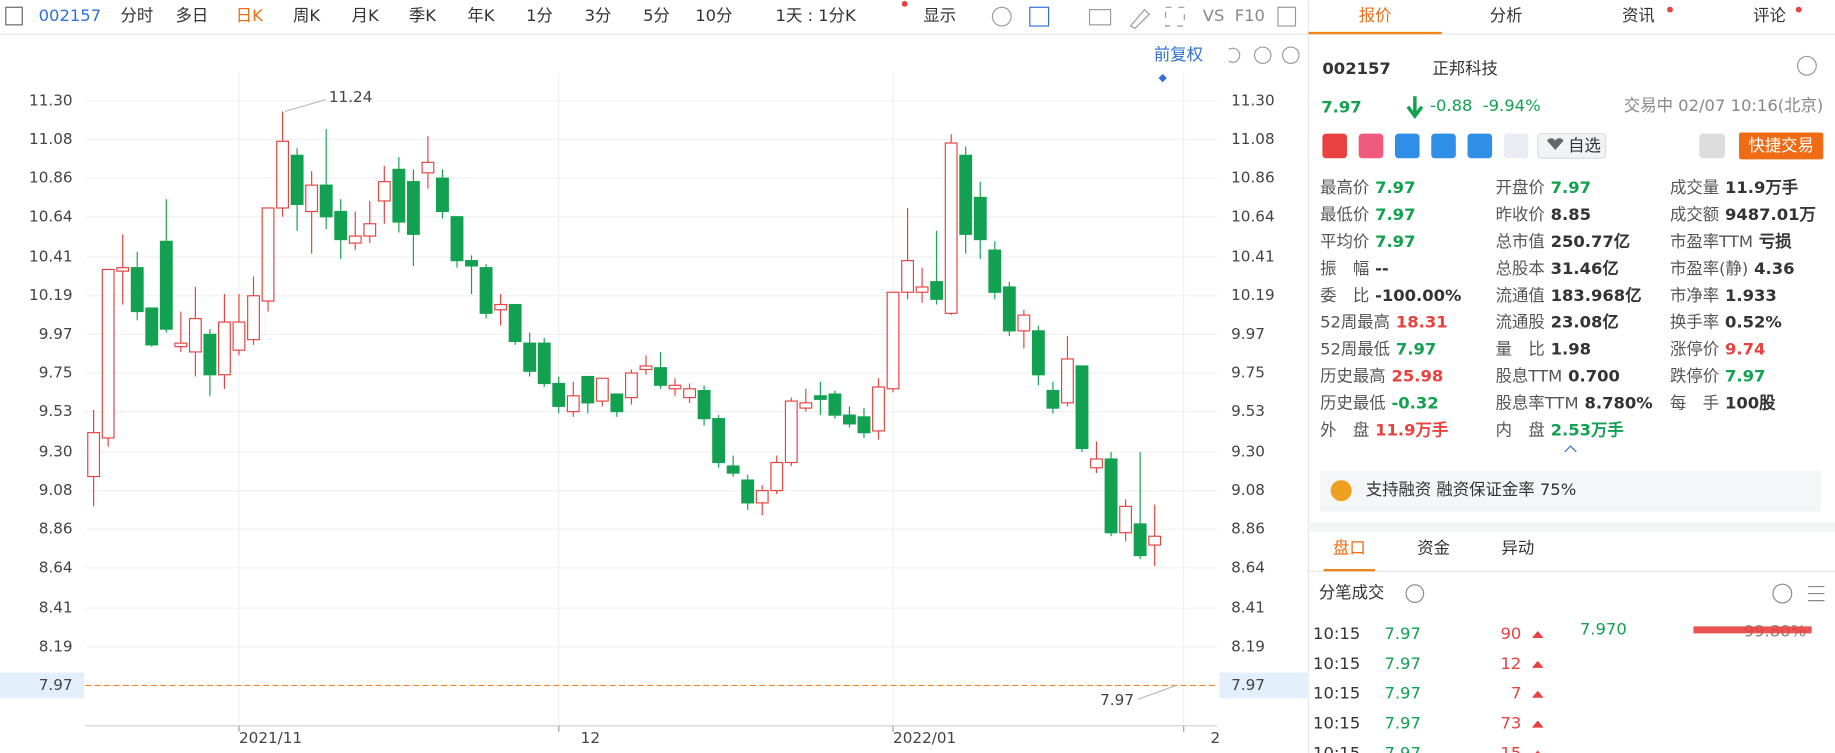 The image size is (1835, 753). I want to click on settings-icon, so click(1001, 16).